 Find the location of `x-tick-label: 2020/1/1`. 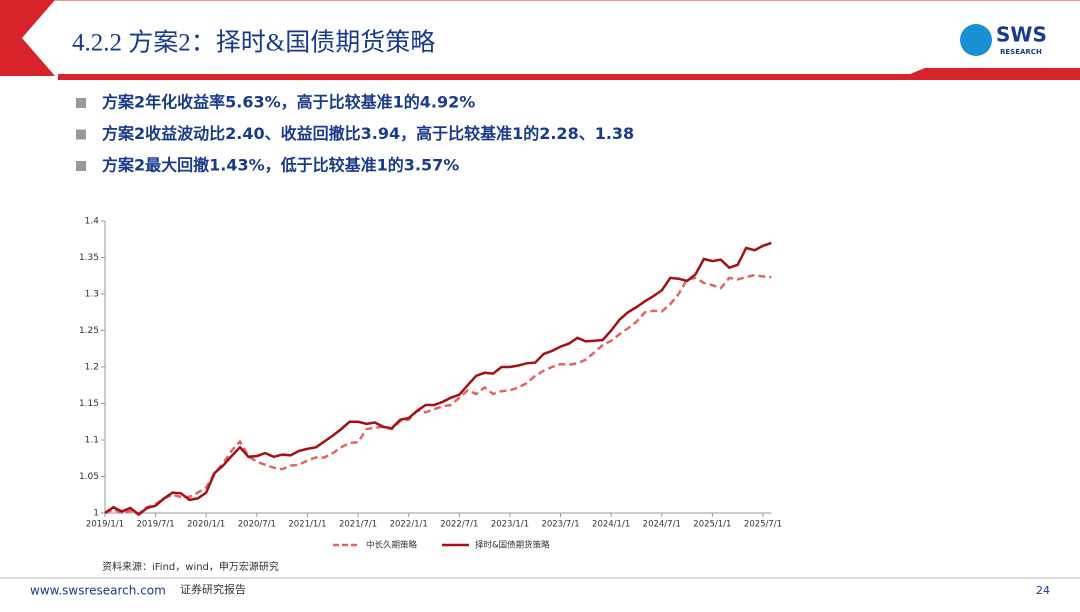

x-tick-label: 2020/1/1 is located at coordinates (206, 525).